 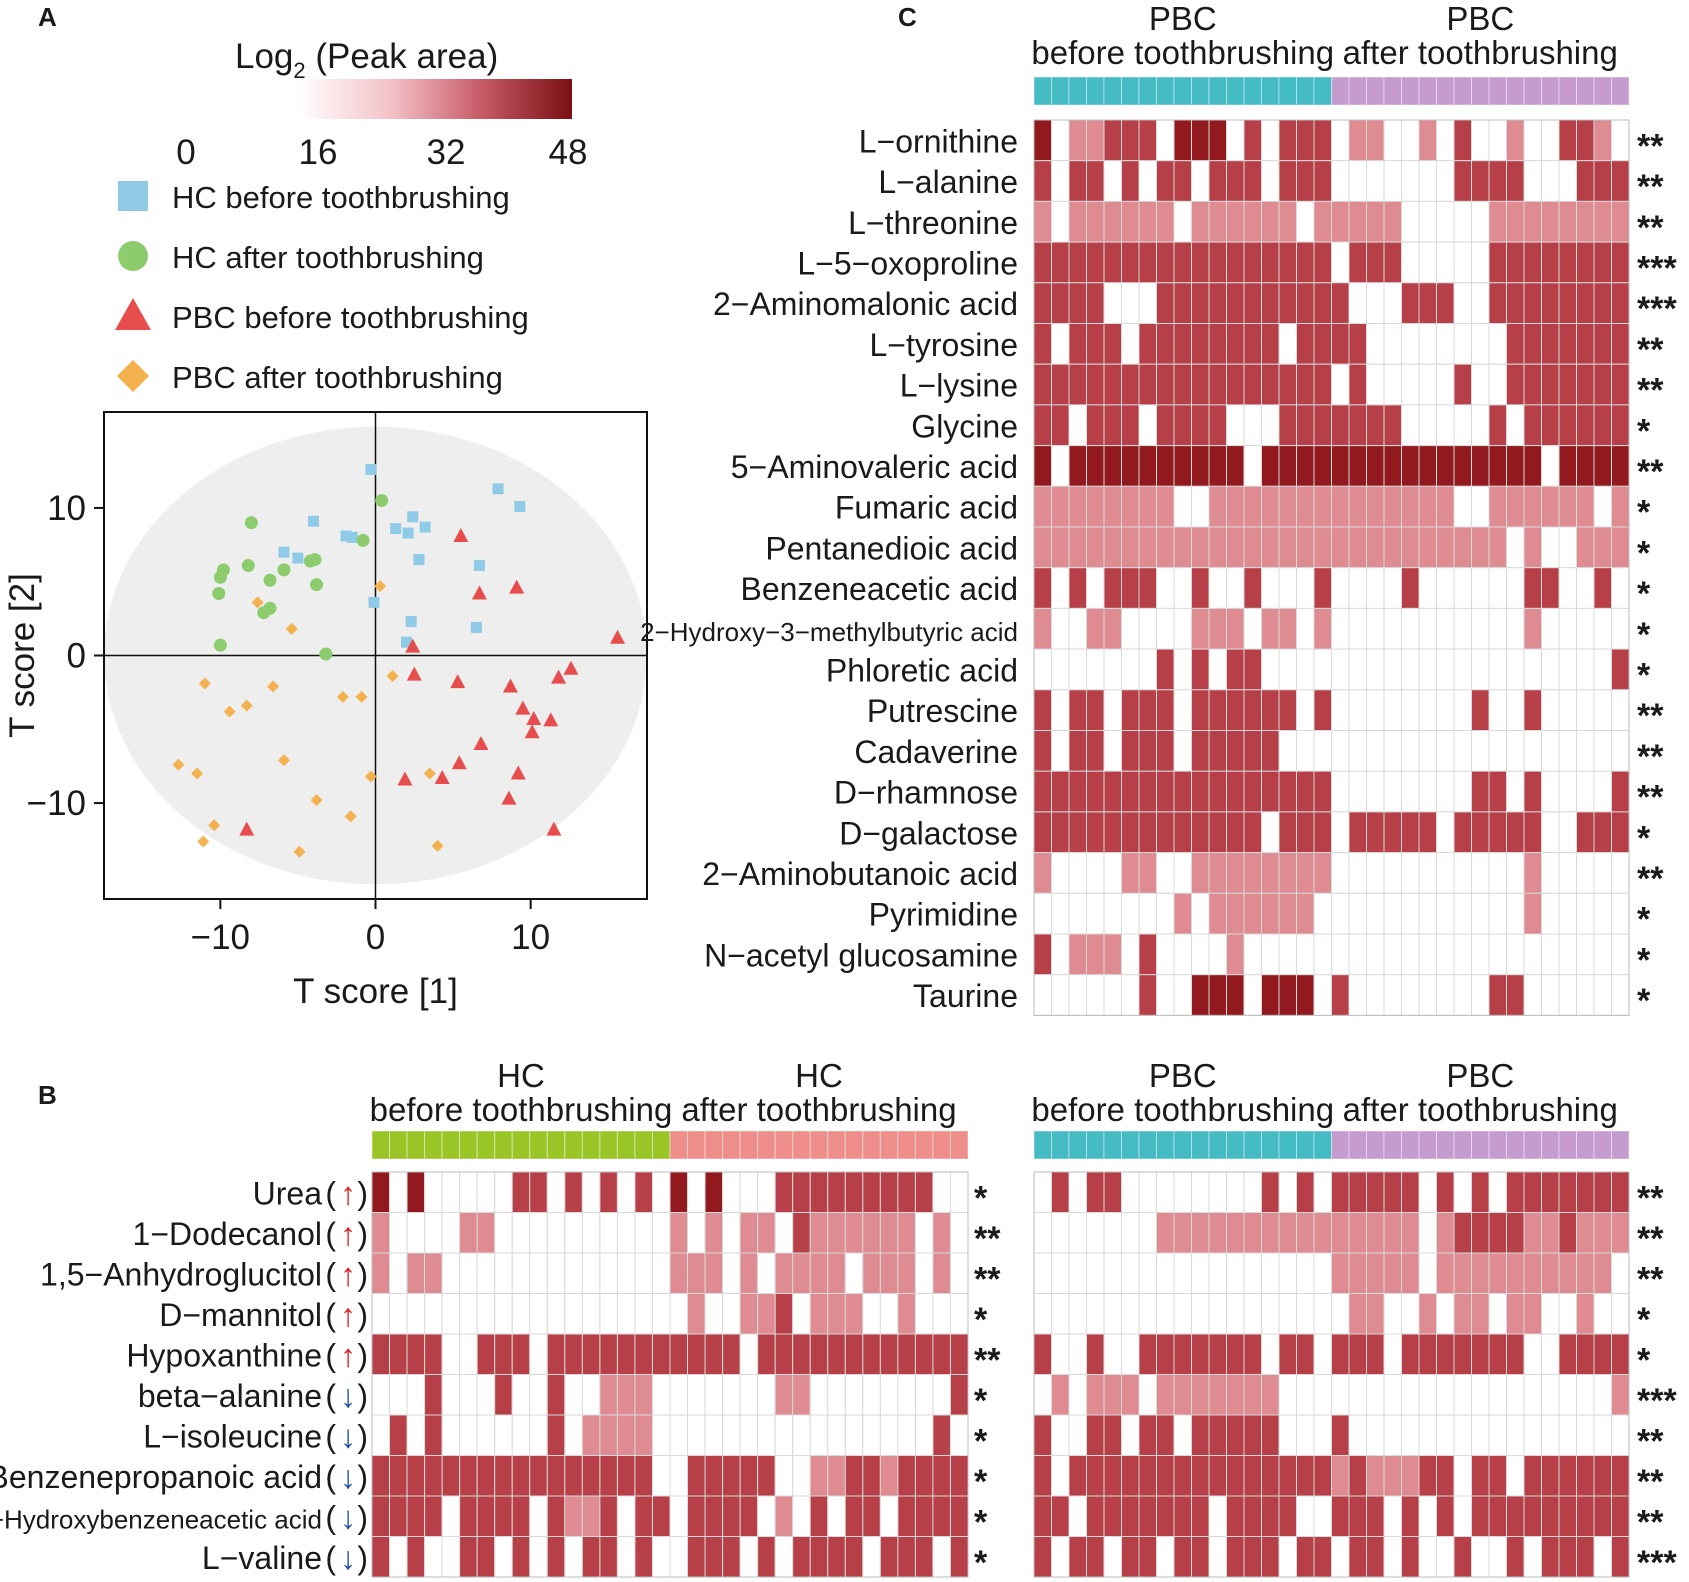 I want to click on row-label: Urea, so click(x=288, y=1193).